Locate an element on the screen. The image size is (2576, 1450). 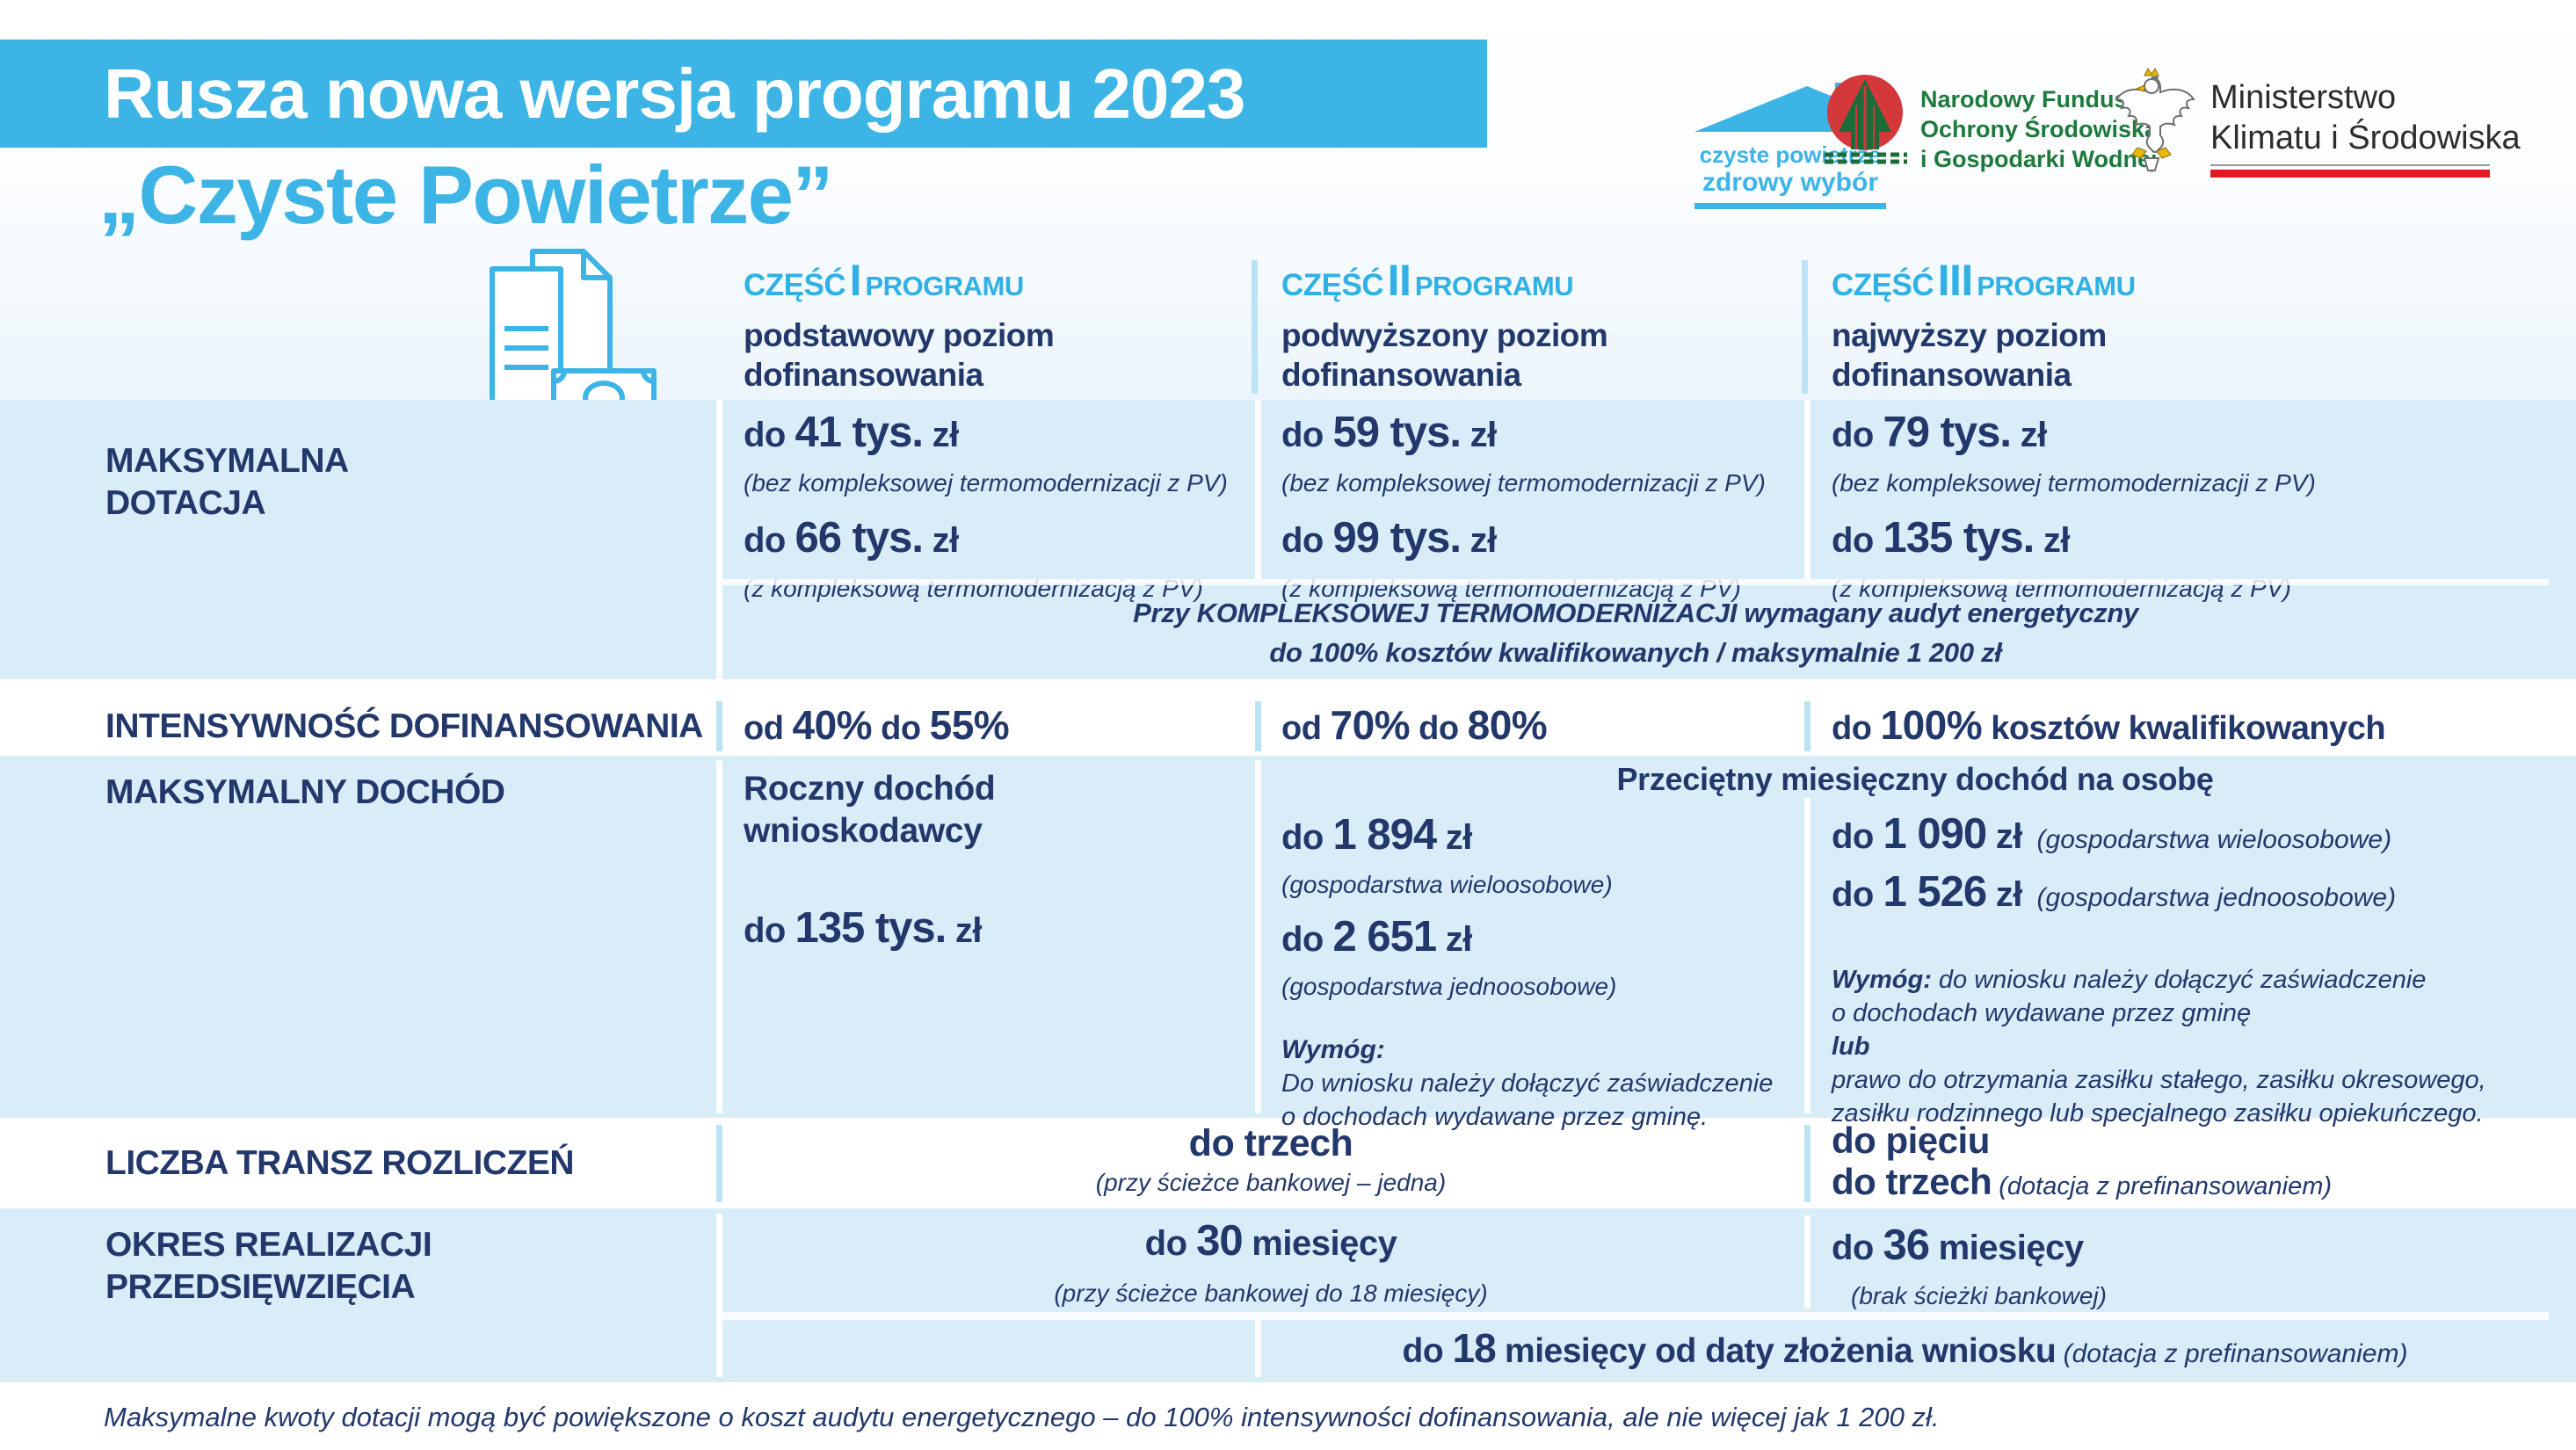
eagle-icon is located at coordinates (2155, 119).